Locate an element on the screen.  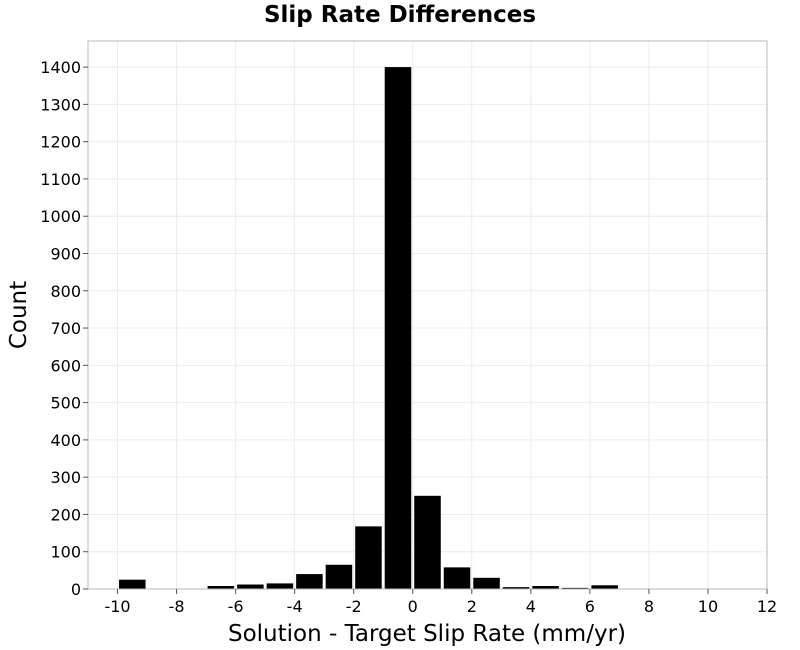
y-tick-label: 200 is located at coordinates (65, 514).